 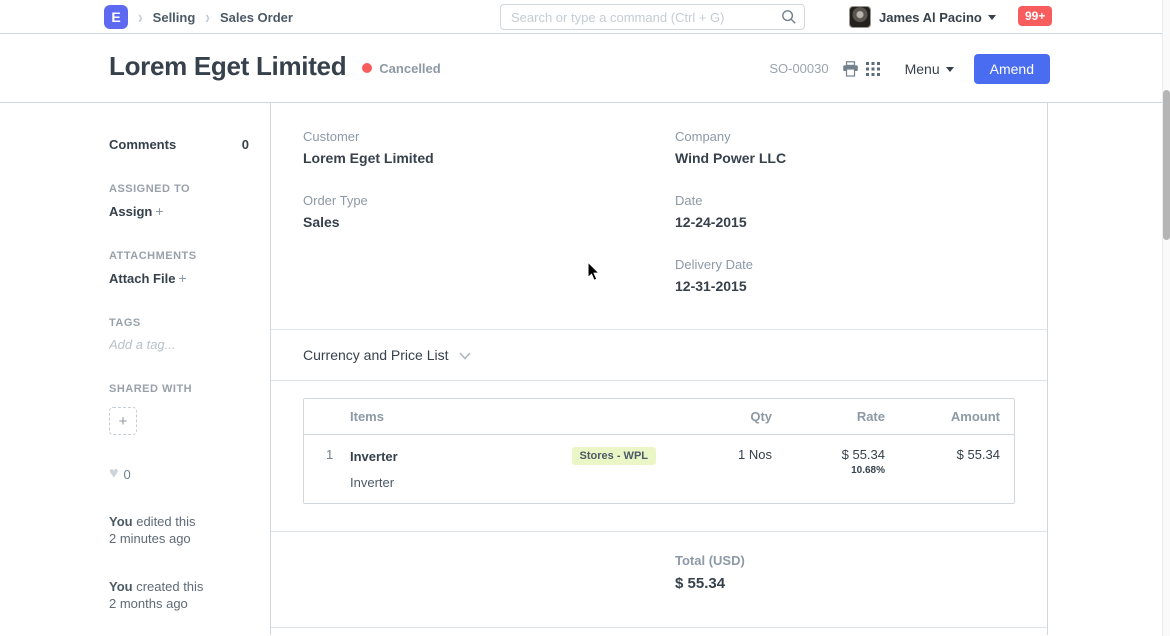 What do you see at coordinates (174, 344) in the screenshot?
I see `tag-input` at bounding box center [174, 344].